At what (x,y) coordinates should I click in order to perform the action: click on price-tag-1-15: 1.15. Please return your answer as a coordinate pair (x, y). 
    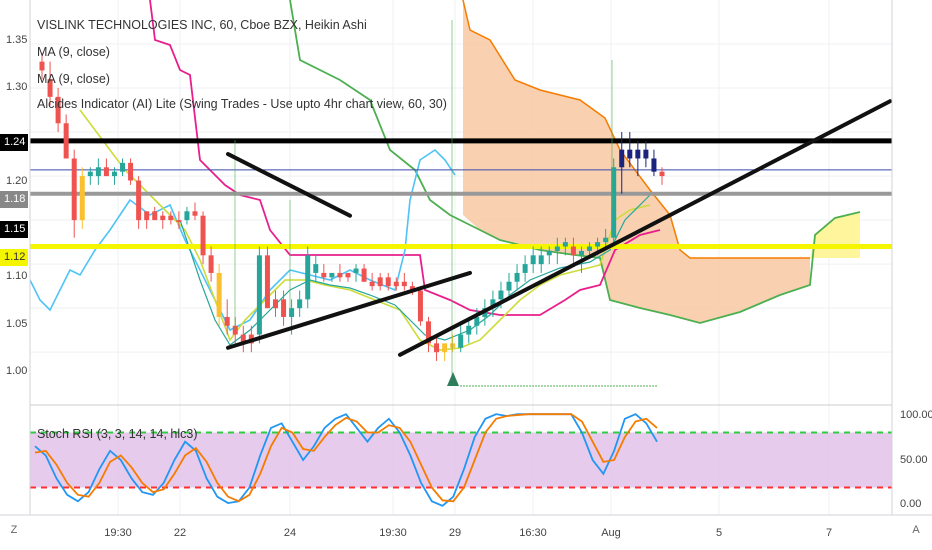
    Looking at the image, I should click on (14, 229).